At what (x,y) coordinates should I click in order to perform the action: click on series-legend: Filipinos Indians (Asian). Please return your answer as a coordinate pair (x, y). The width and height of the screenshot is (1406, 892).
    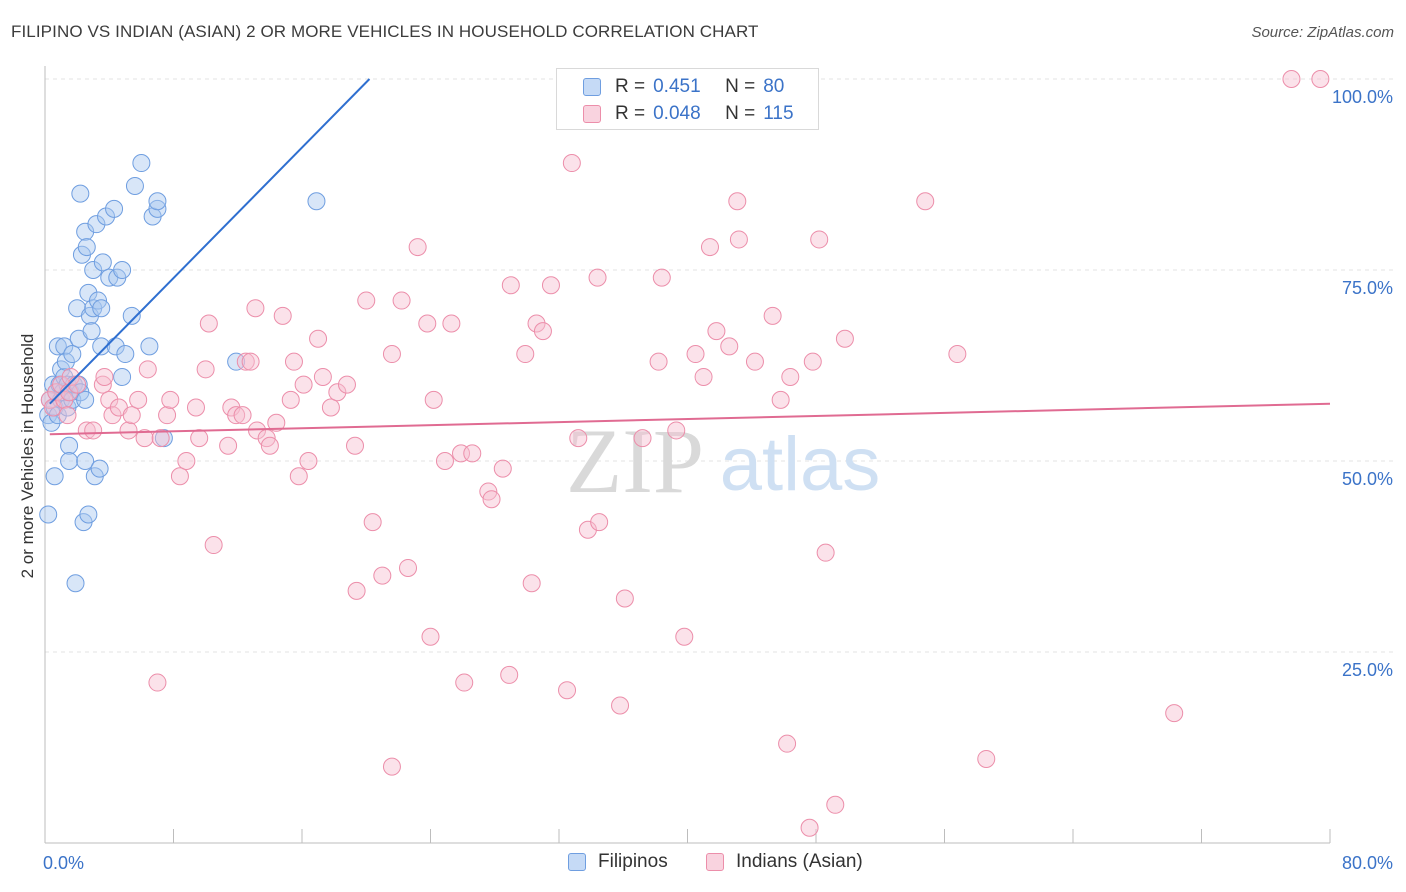
    Looking at the image, I should click on (703, 864).